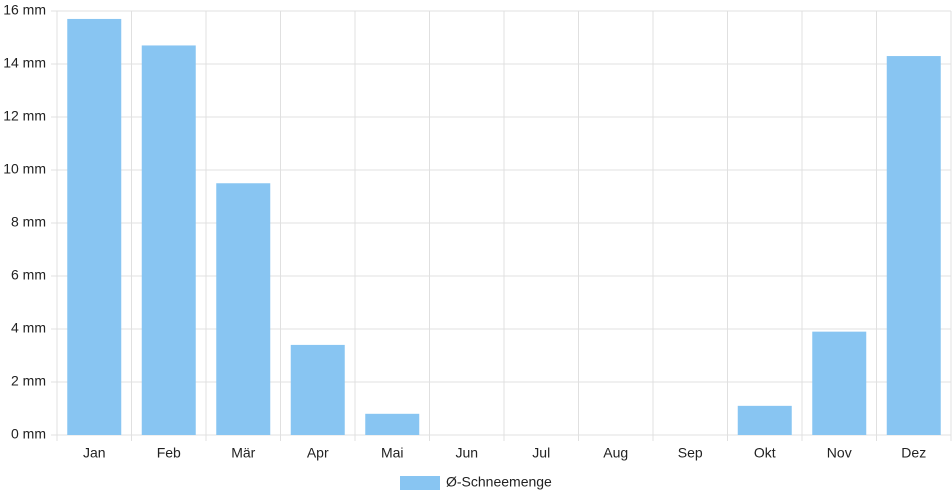 The image size is (952, 500). What do you see at coordinates (839, 453) in the screenshot?
I see `x-tick-label: Nov` at bounding box center [839, 453].